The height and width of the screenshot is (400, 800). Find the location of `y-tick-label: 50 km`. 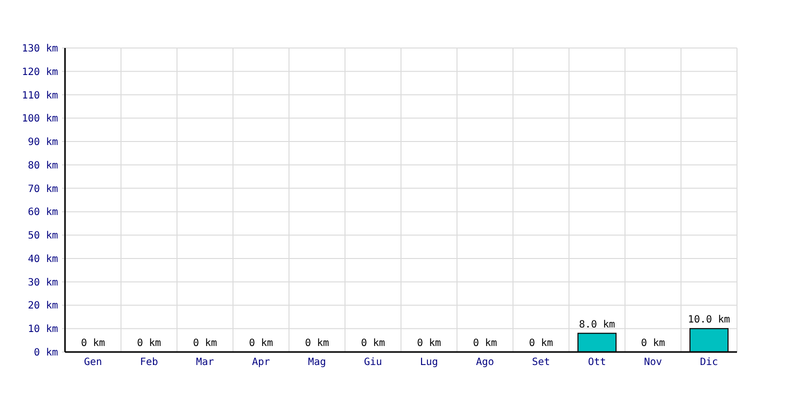

y-tick-label: 50 km is located at coordinates (43, 236).